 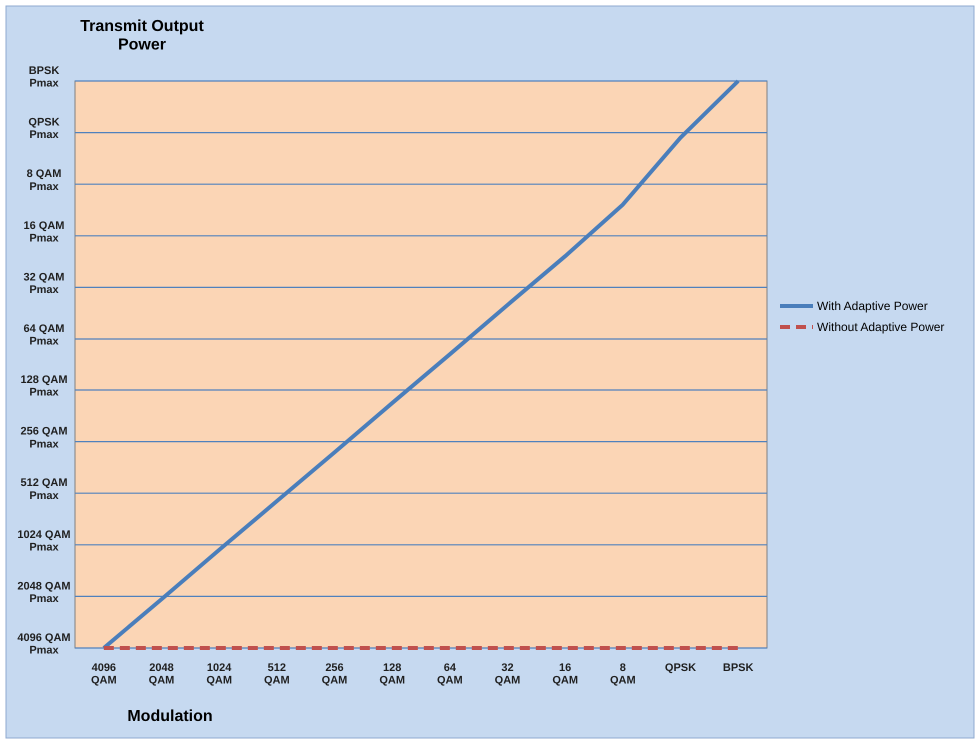 What do you see at coordinates (44, 77) in the screenshot?
I see `ref-line-label: BPSK Pmax` at bounding box center [44, 77].